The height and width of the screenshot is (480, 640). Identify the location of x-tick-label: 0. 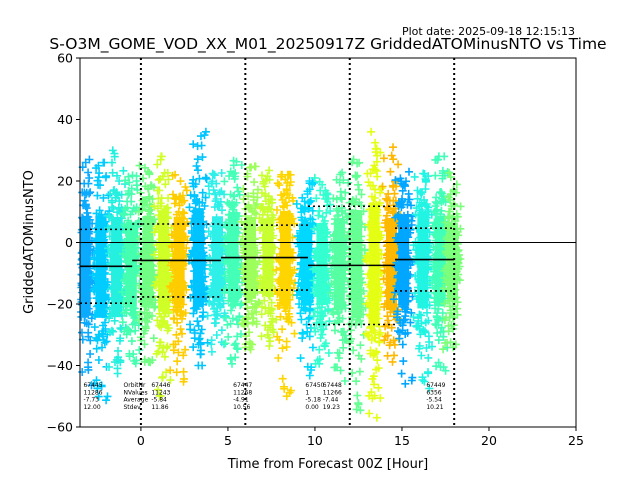
(141, 440).